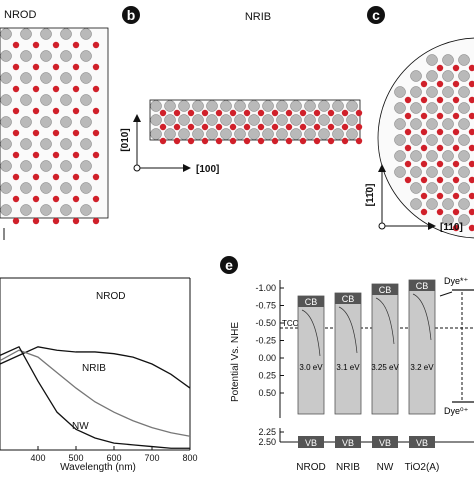  Describe the element at coordinates (451, 227) in the screenshot. I see `axis-110-label: [110]` at that location.